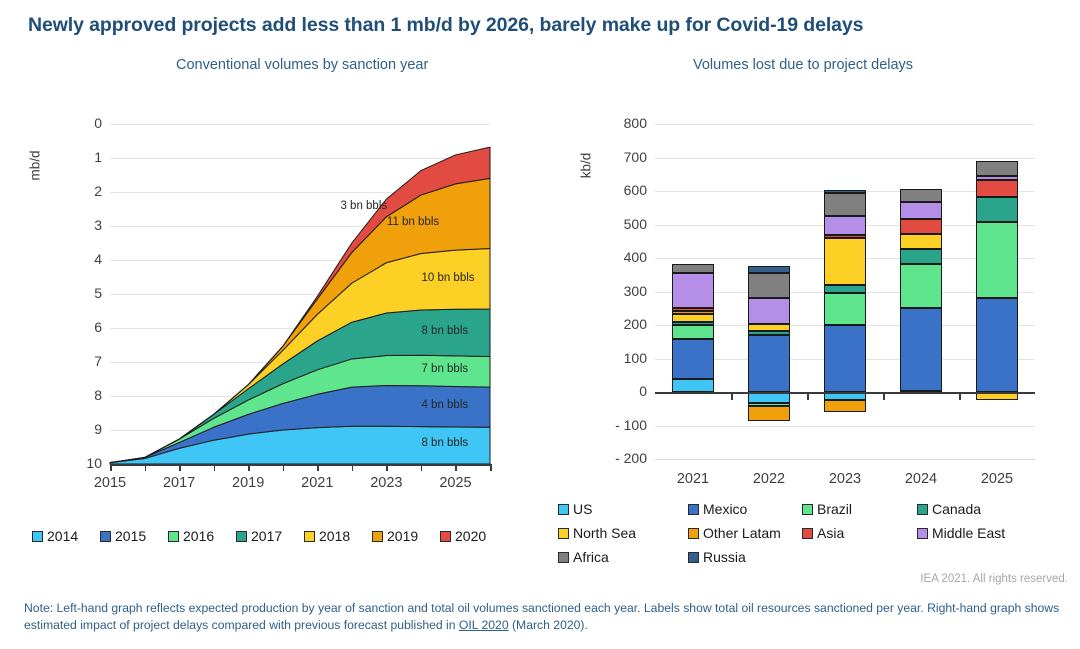 The height and width of the screenshot is (649, 1080). Describe the element at coordinates (403, 536) in the screenshot. I see `legend-item-label: 2019` at that location.